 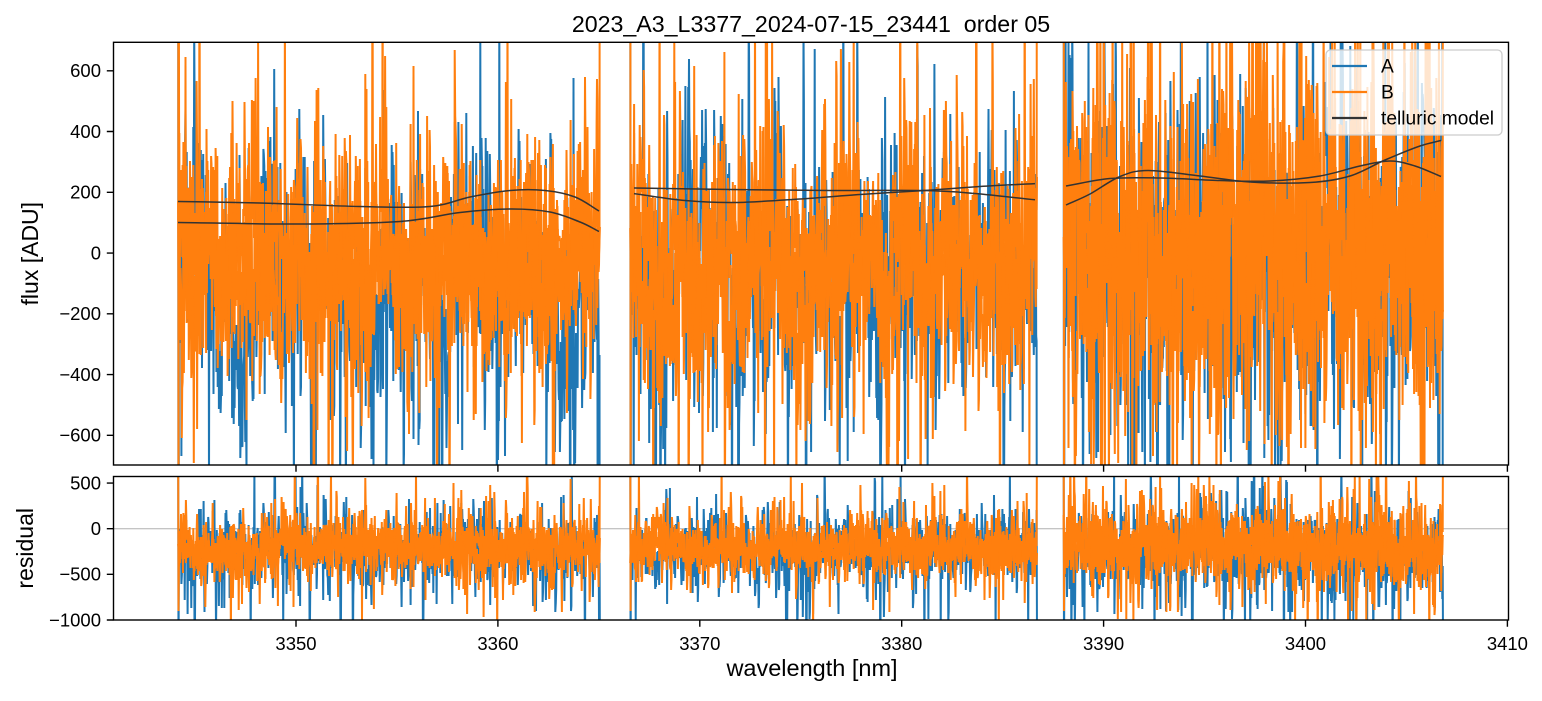 What do you see at coordinates (85, 482) in the screenshot?
I see `svg-text: 500` at bounding box center [85, 482].